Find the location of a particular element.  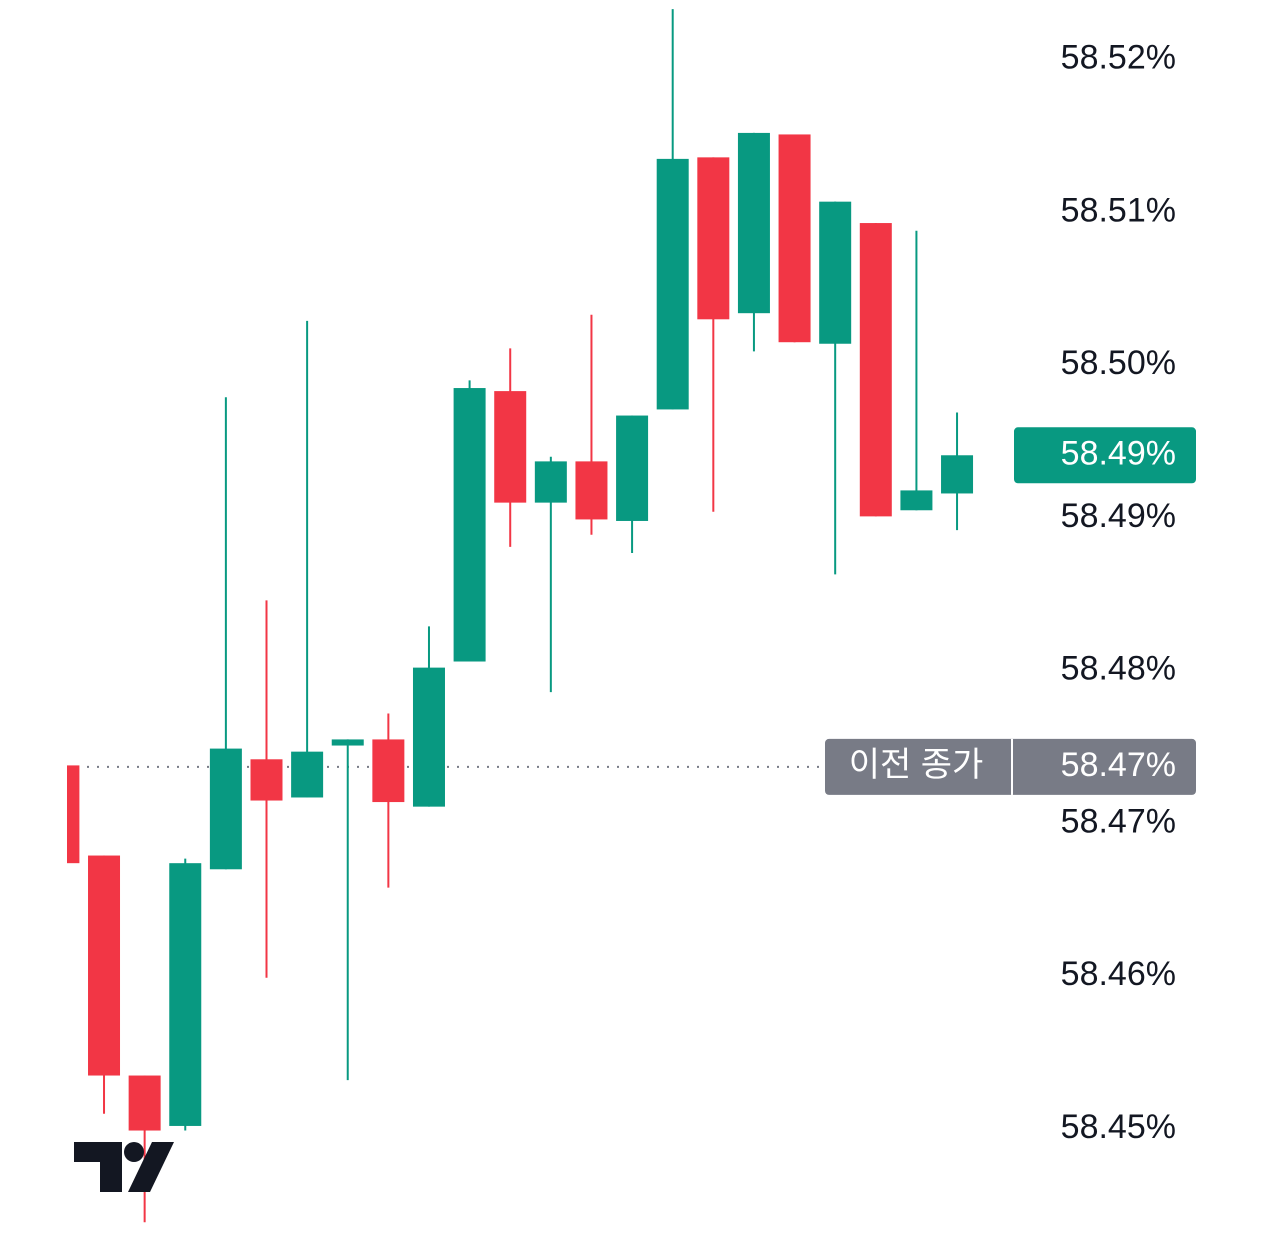

y-tick-label: 58.51% is located at coordinates (1118, 210).